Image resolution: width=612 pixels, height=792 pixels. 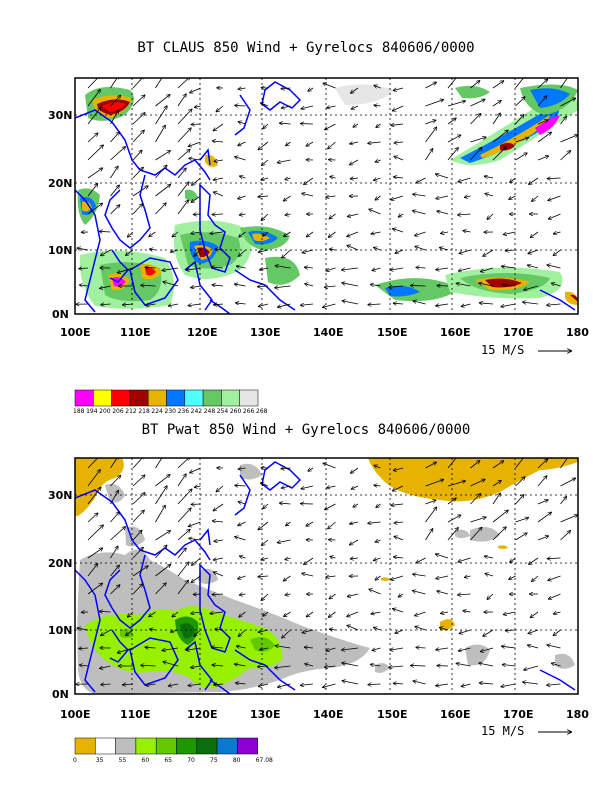 What do you see at coordinates (92, 411) in the screenshot?
I see `panel1-colorbar-label: 194` at bounding box center [92, 411].